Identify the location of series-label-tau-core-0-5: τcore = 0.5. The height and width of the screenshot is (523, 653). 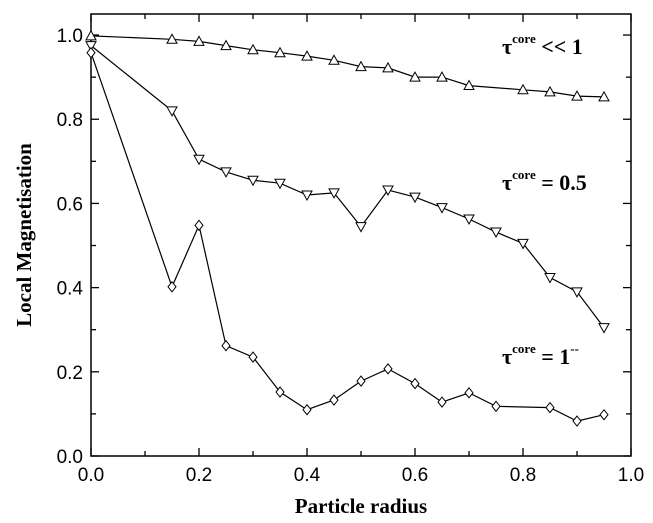
(544, 181).